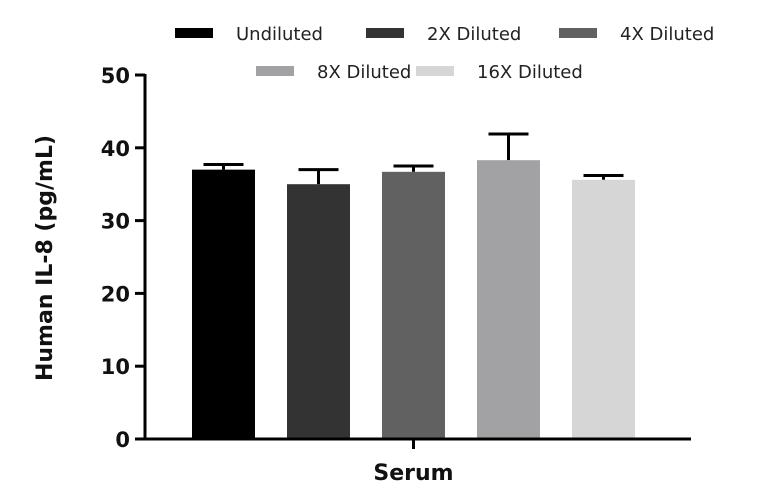 This screenshot has height=500, width=768. I want to click on bar-2x-diluted, so click(318, 303).